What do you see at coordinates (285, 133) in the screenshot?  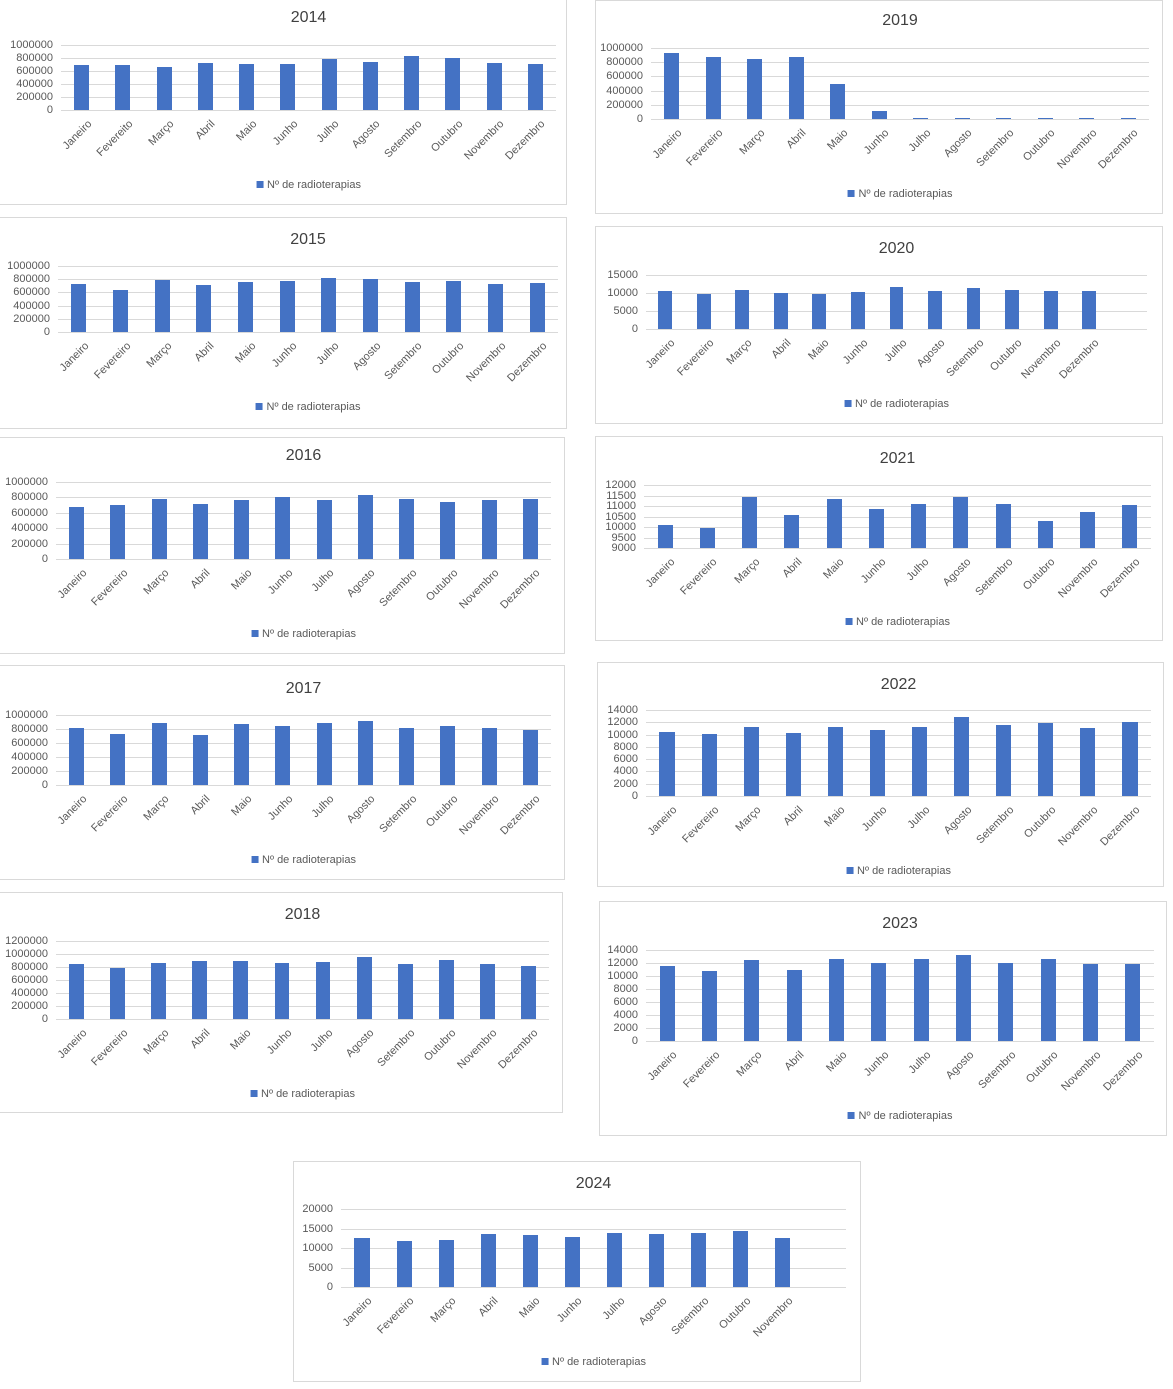 I see `x-tick-label: Junho` at bounding box center [285, 133].